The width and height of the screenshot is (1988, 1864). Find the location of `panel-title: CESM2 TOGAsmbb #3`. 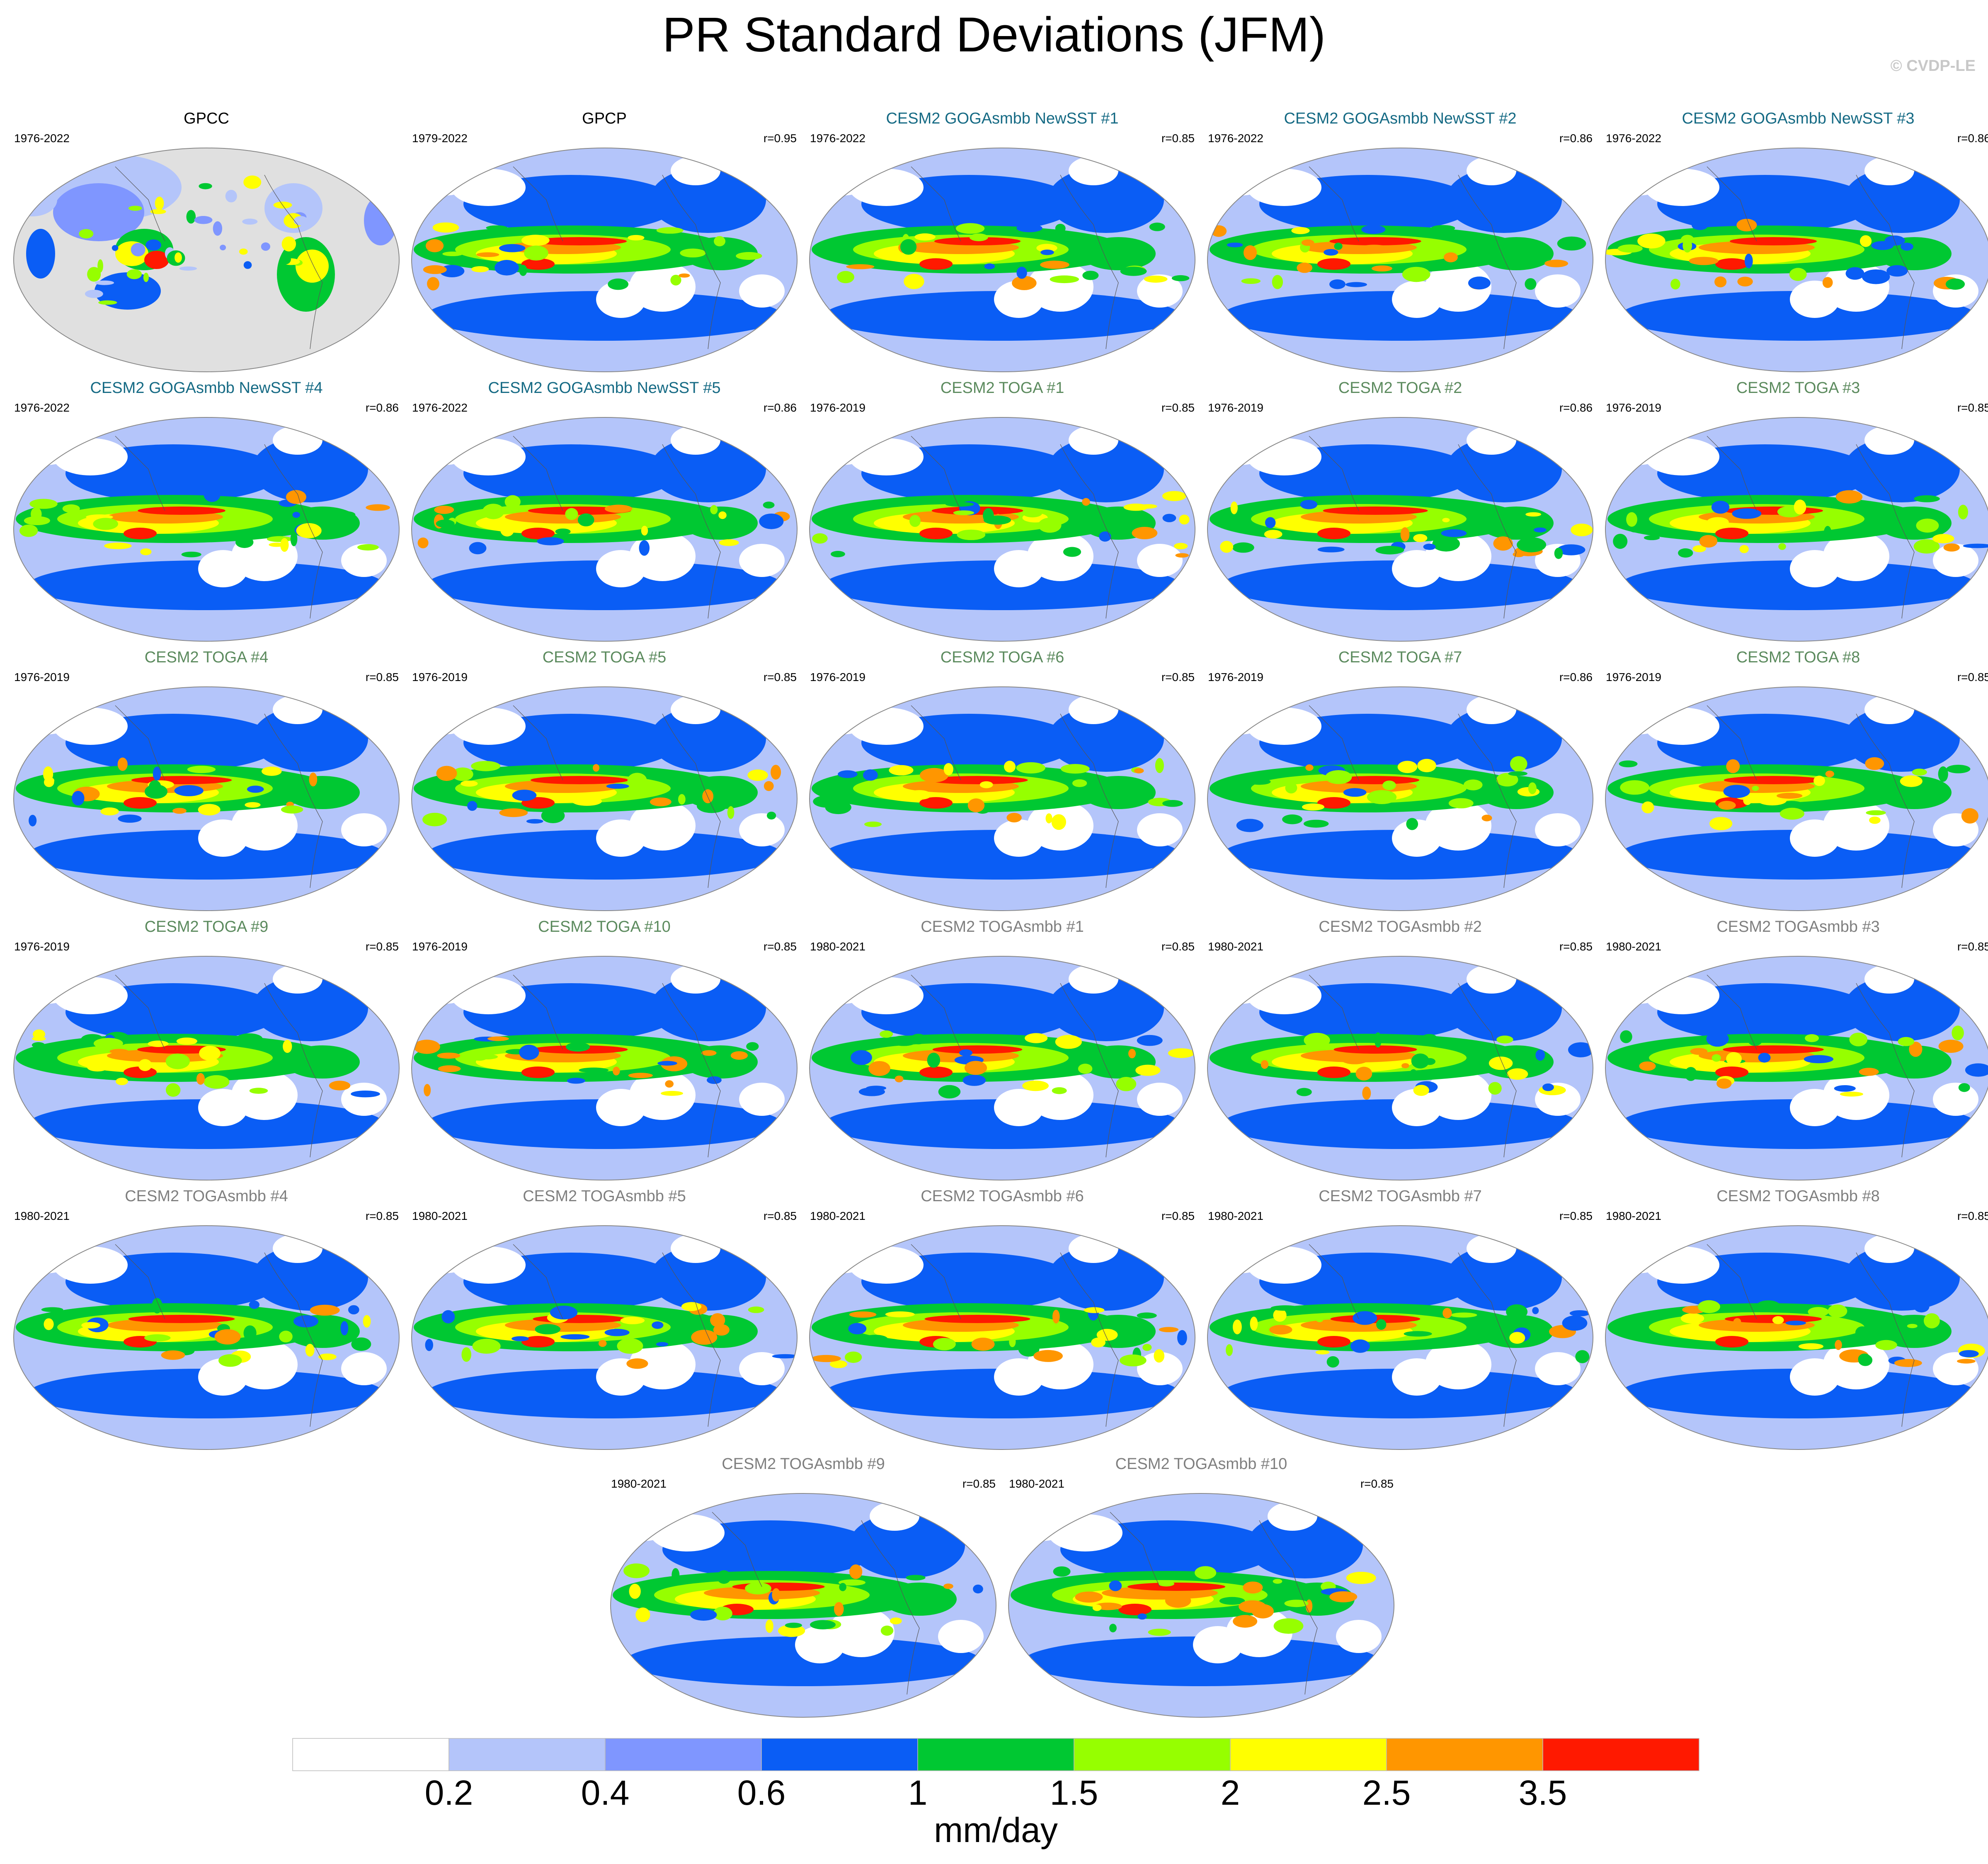

panel-title: CESM2 TOGAsmbb #3 is located at coordinates (1798, 927).